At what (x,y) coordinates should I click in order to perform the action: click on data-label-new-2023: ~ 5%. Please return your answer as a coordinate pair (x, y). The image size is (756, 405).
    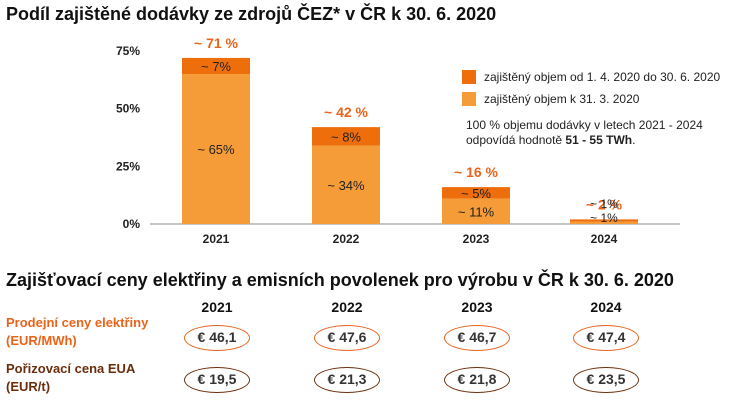
    Looking at the image, I should click on (476, 193).